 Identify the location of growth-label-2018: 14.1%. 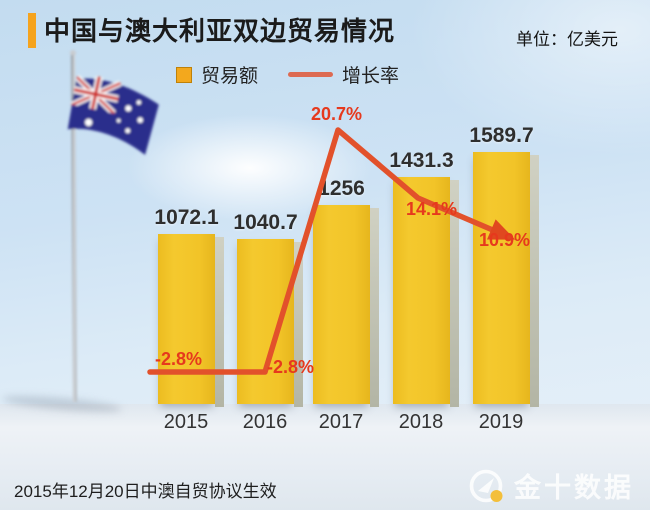
(432, 209).